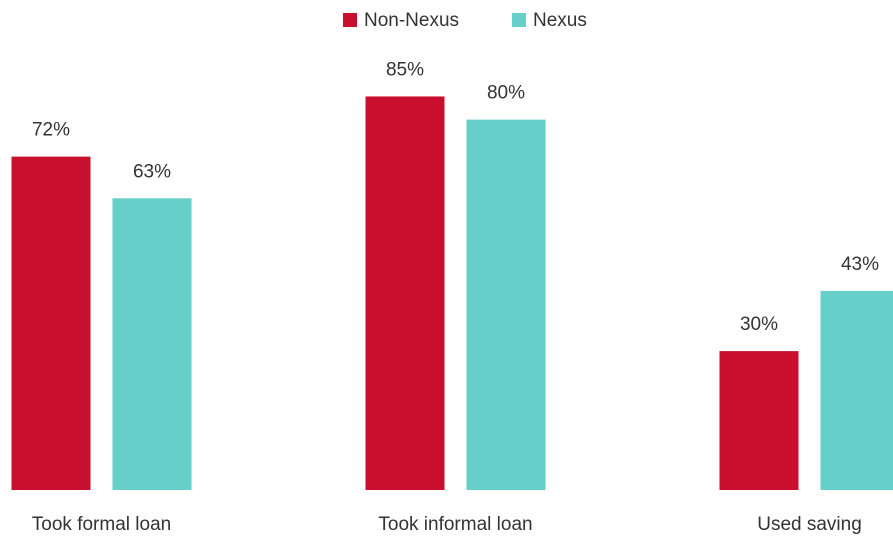 This screenshot has width=893, height=542. What do you see at coordinates (809, 524) in the screenshot?
I see `x-tick-label: Used saving` at bounding box center [809, 524].